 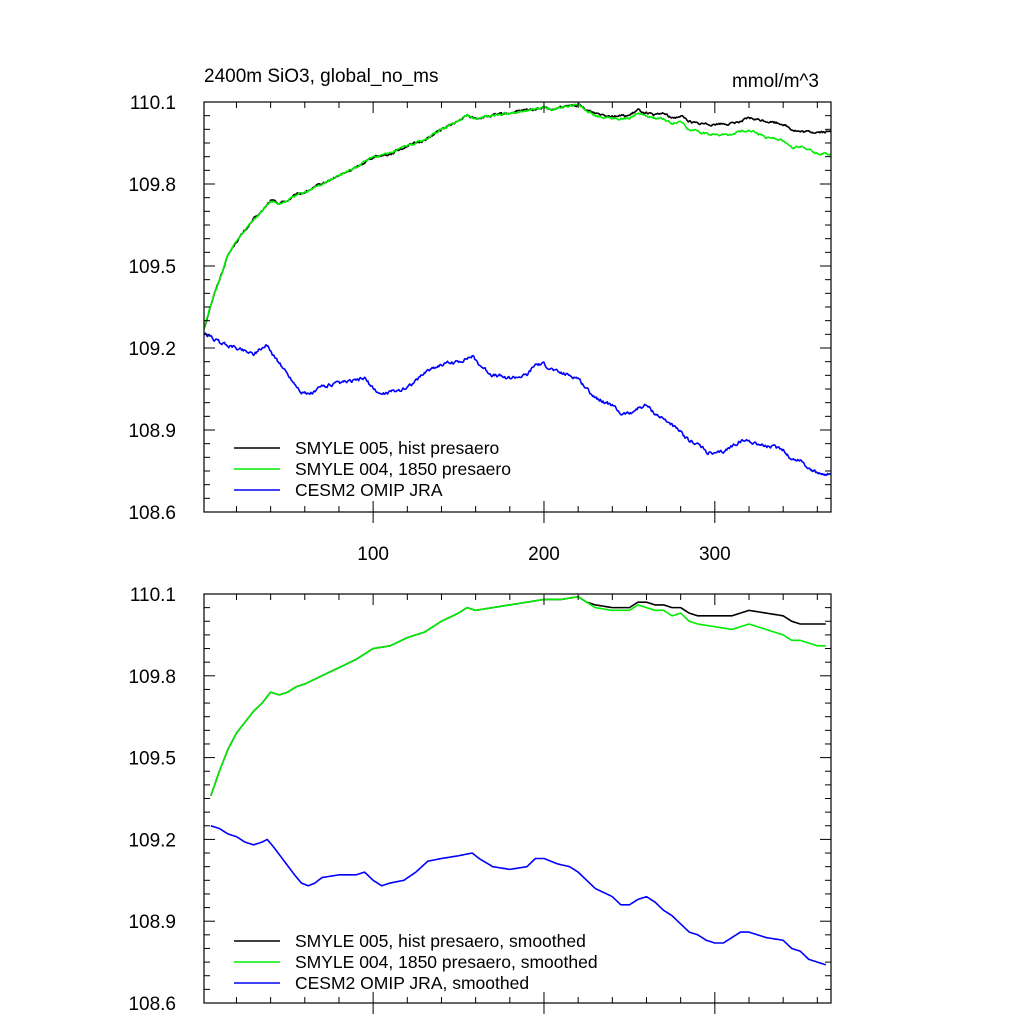 What do you see at coordinates (397, 448) in the screenshot?
I see `legend-label-smyle005: SMYLE 005, hist presaero` at bounding box center [397, 448].